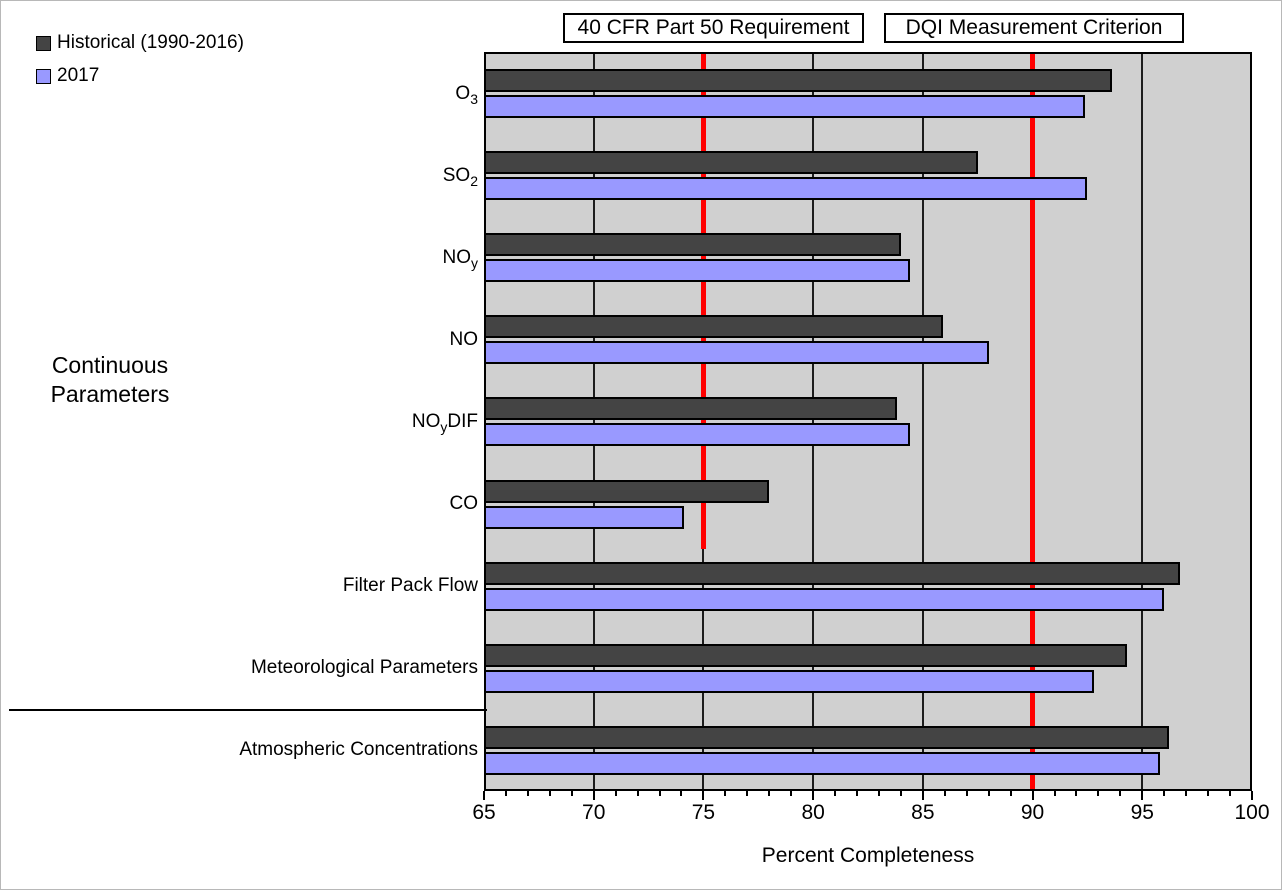 The height and width of the screenshot is (890, 1282). Describe the element at coordinates (248, 710) in the screenshot. I see `category-separator-line` at that location.